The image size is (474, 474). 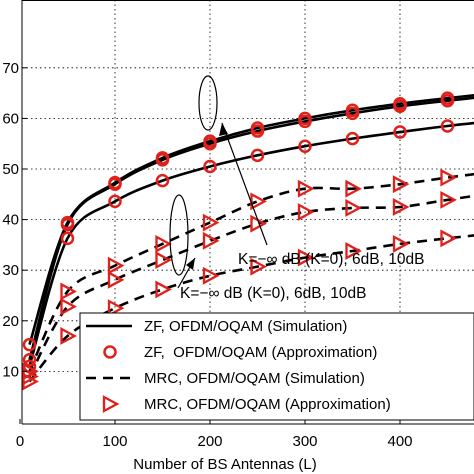 What do you see at coordinates (273, 293) in the screenshot?
I see `mrc-annotation-label: K=−∞ dB (K=0), 6dB, 10dB` at bounding box center [273, 293].